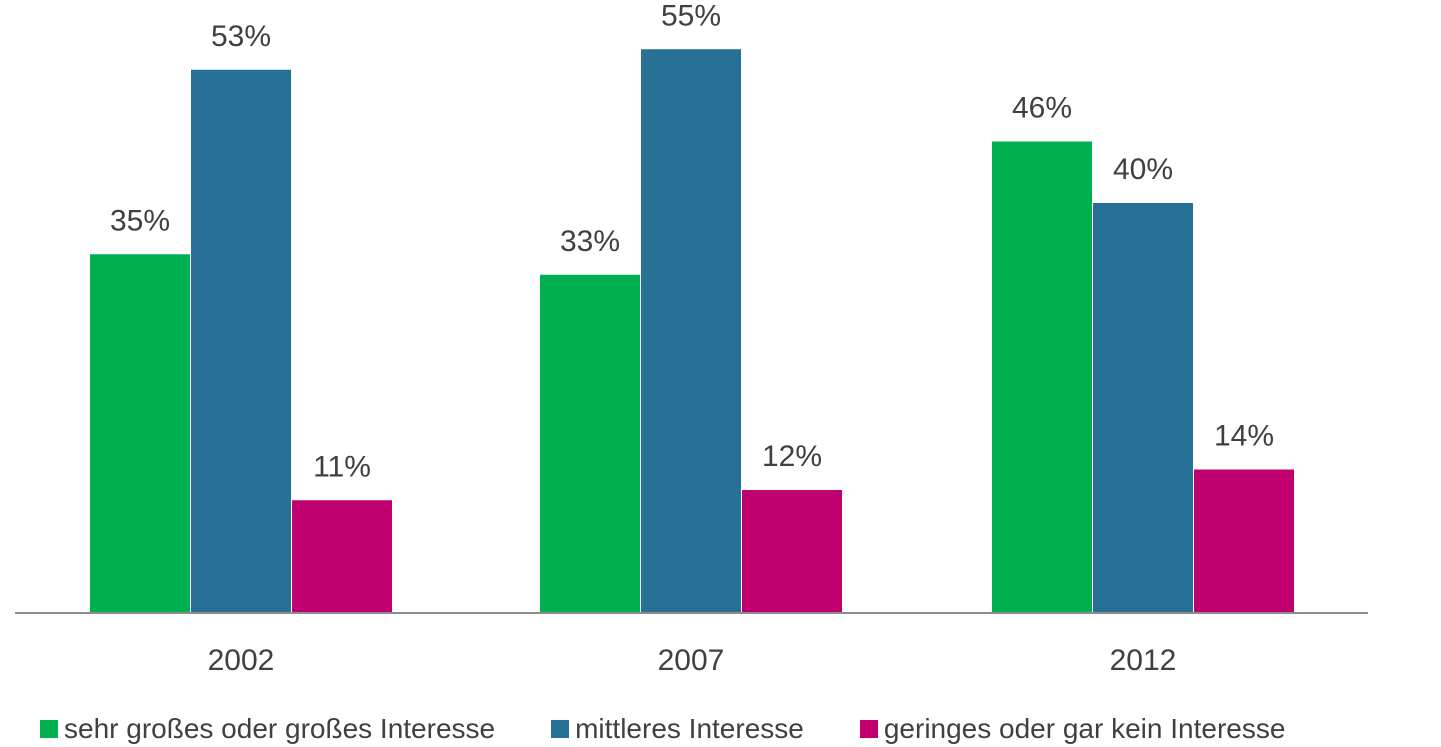  I want to click on data-label-2012-series-3: 14%, so click(1244, 436).